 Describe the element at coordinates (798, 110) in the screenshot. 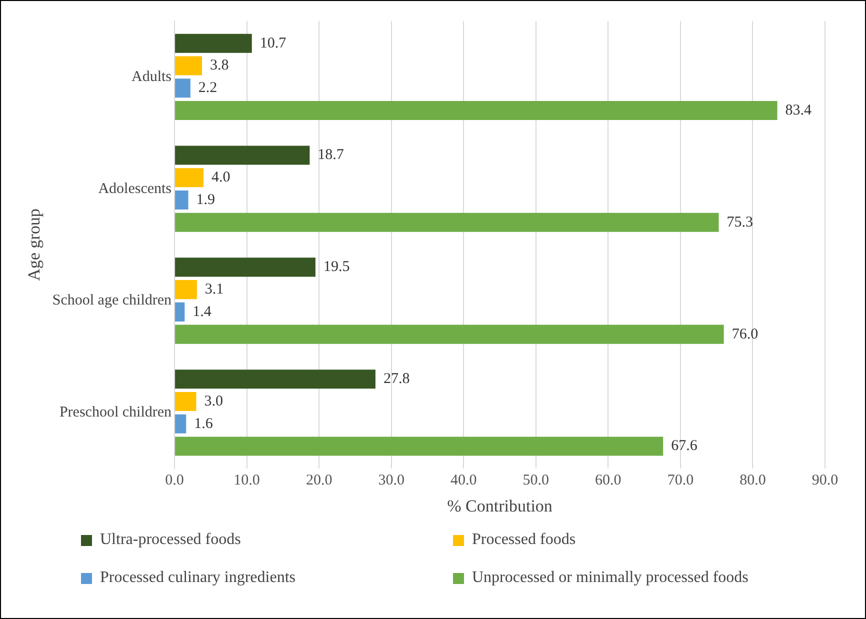

I see `data-label: 83.4` at that location.